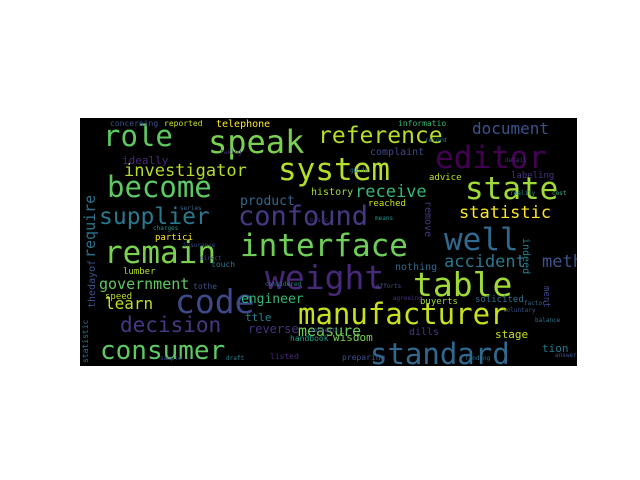  What do you see at coordinates (407, 298) in the screenshot?
I see `word-agreeing: agreeing` at bounding box center [407, 298].